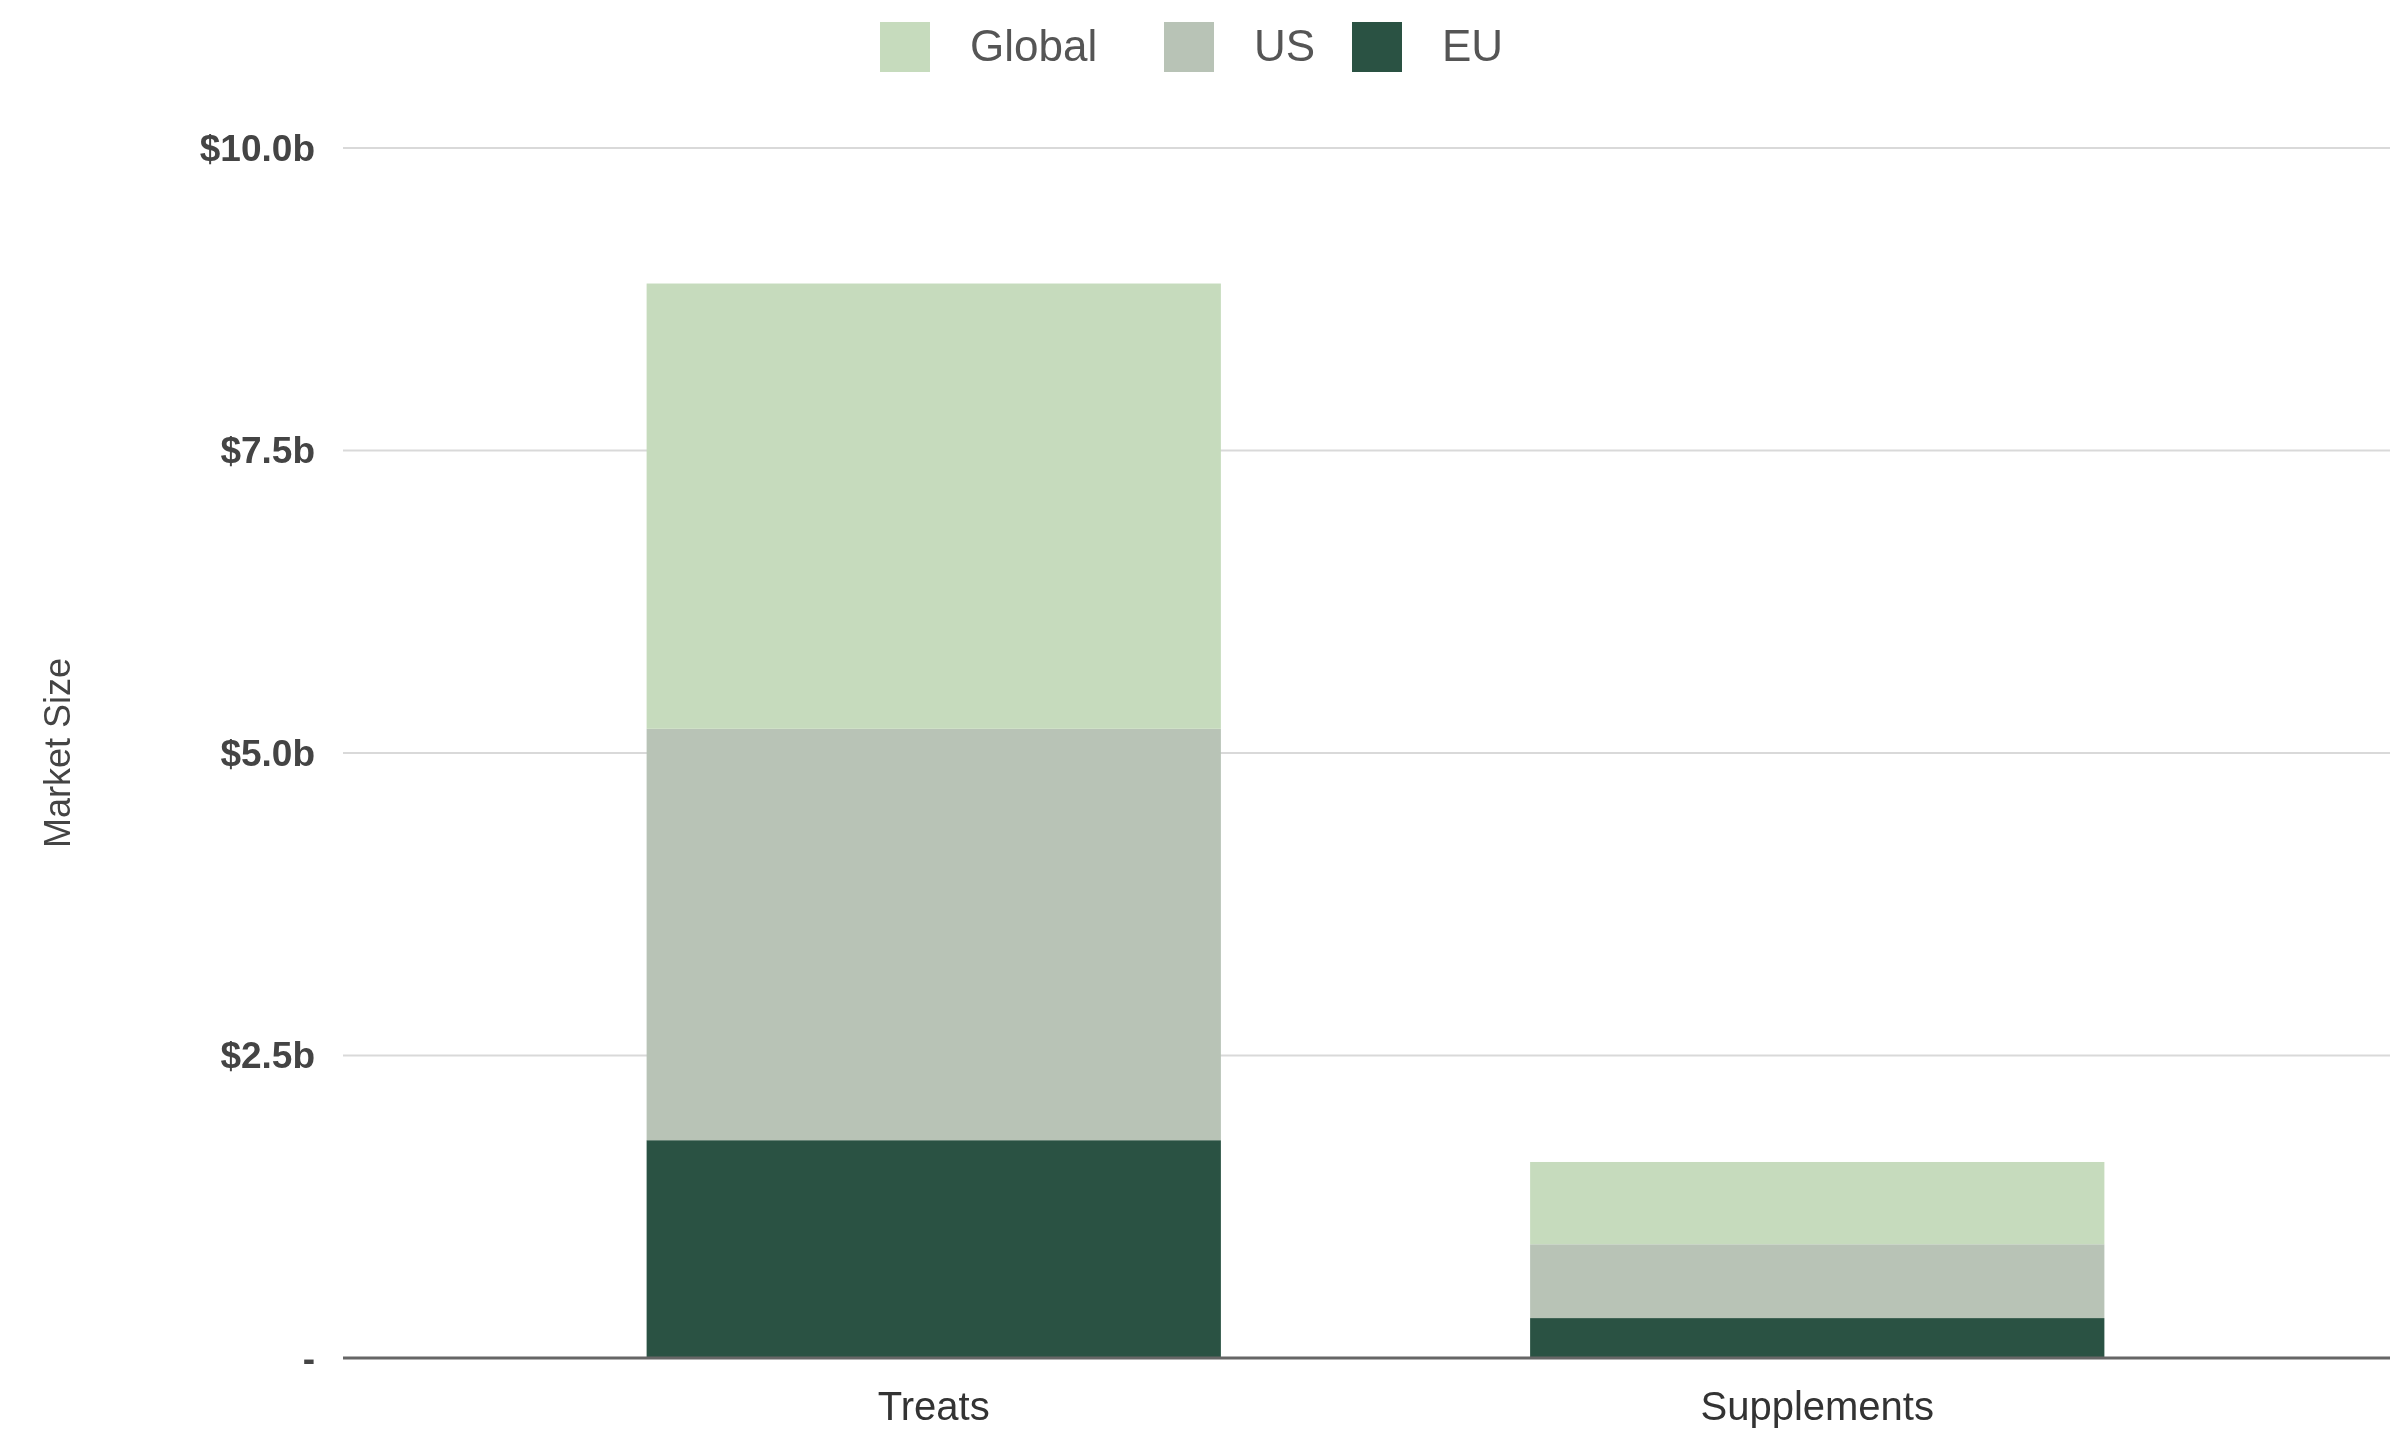 Image resolution: width=2390 pixels, height=1441 pixels. Describe the element at coordinates (57, 753) in the screenshot. I see `y-axis-title: Market Size` at that location.